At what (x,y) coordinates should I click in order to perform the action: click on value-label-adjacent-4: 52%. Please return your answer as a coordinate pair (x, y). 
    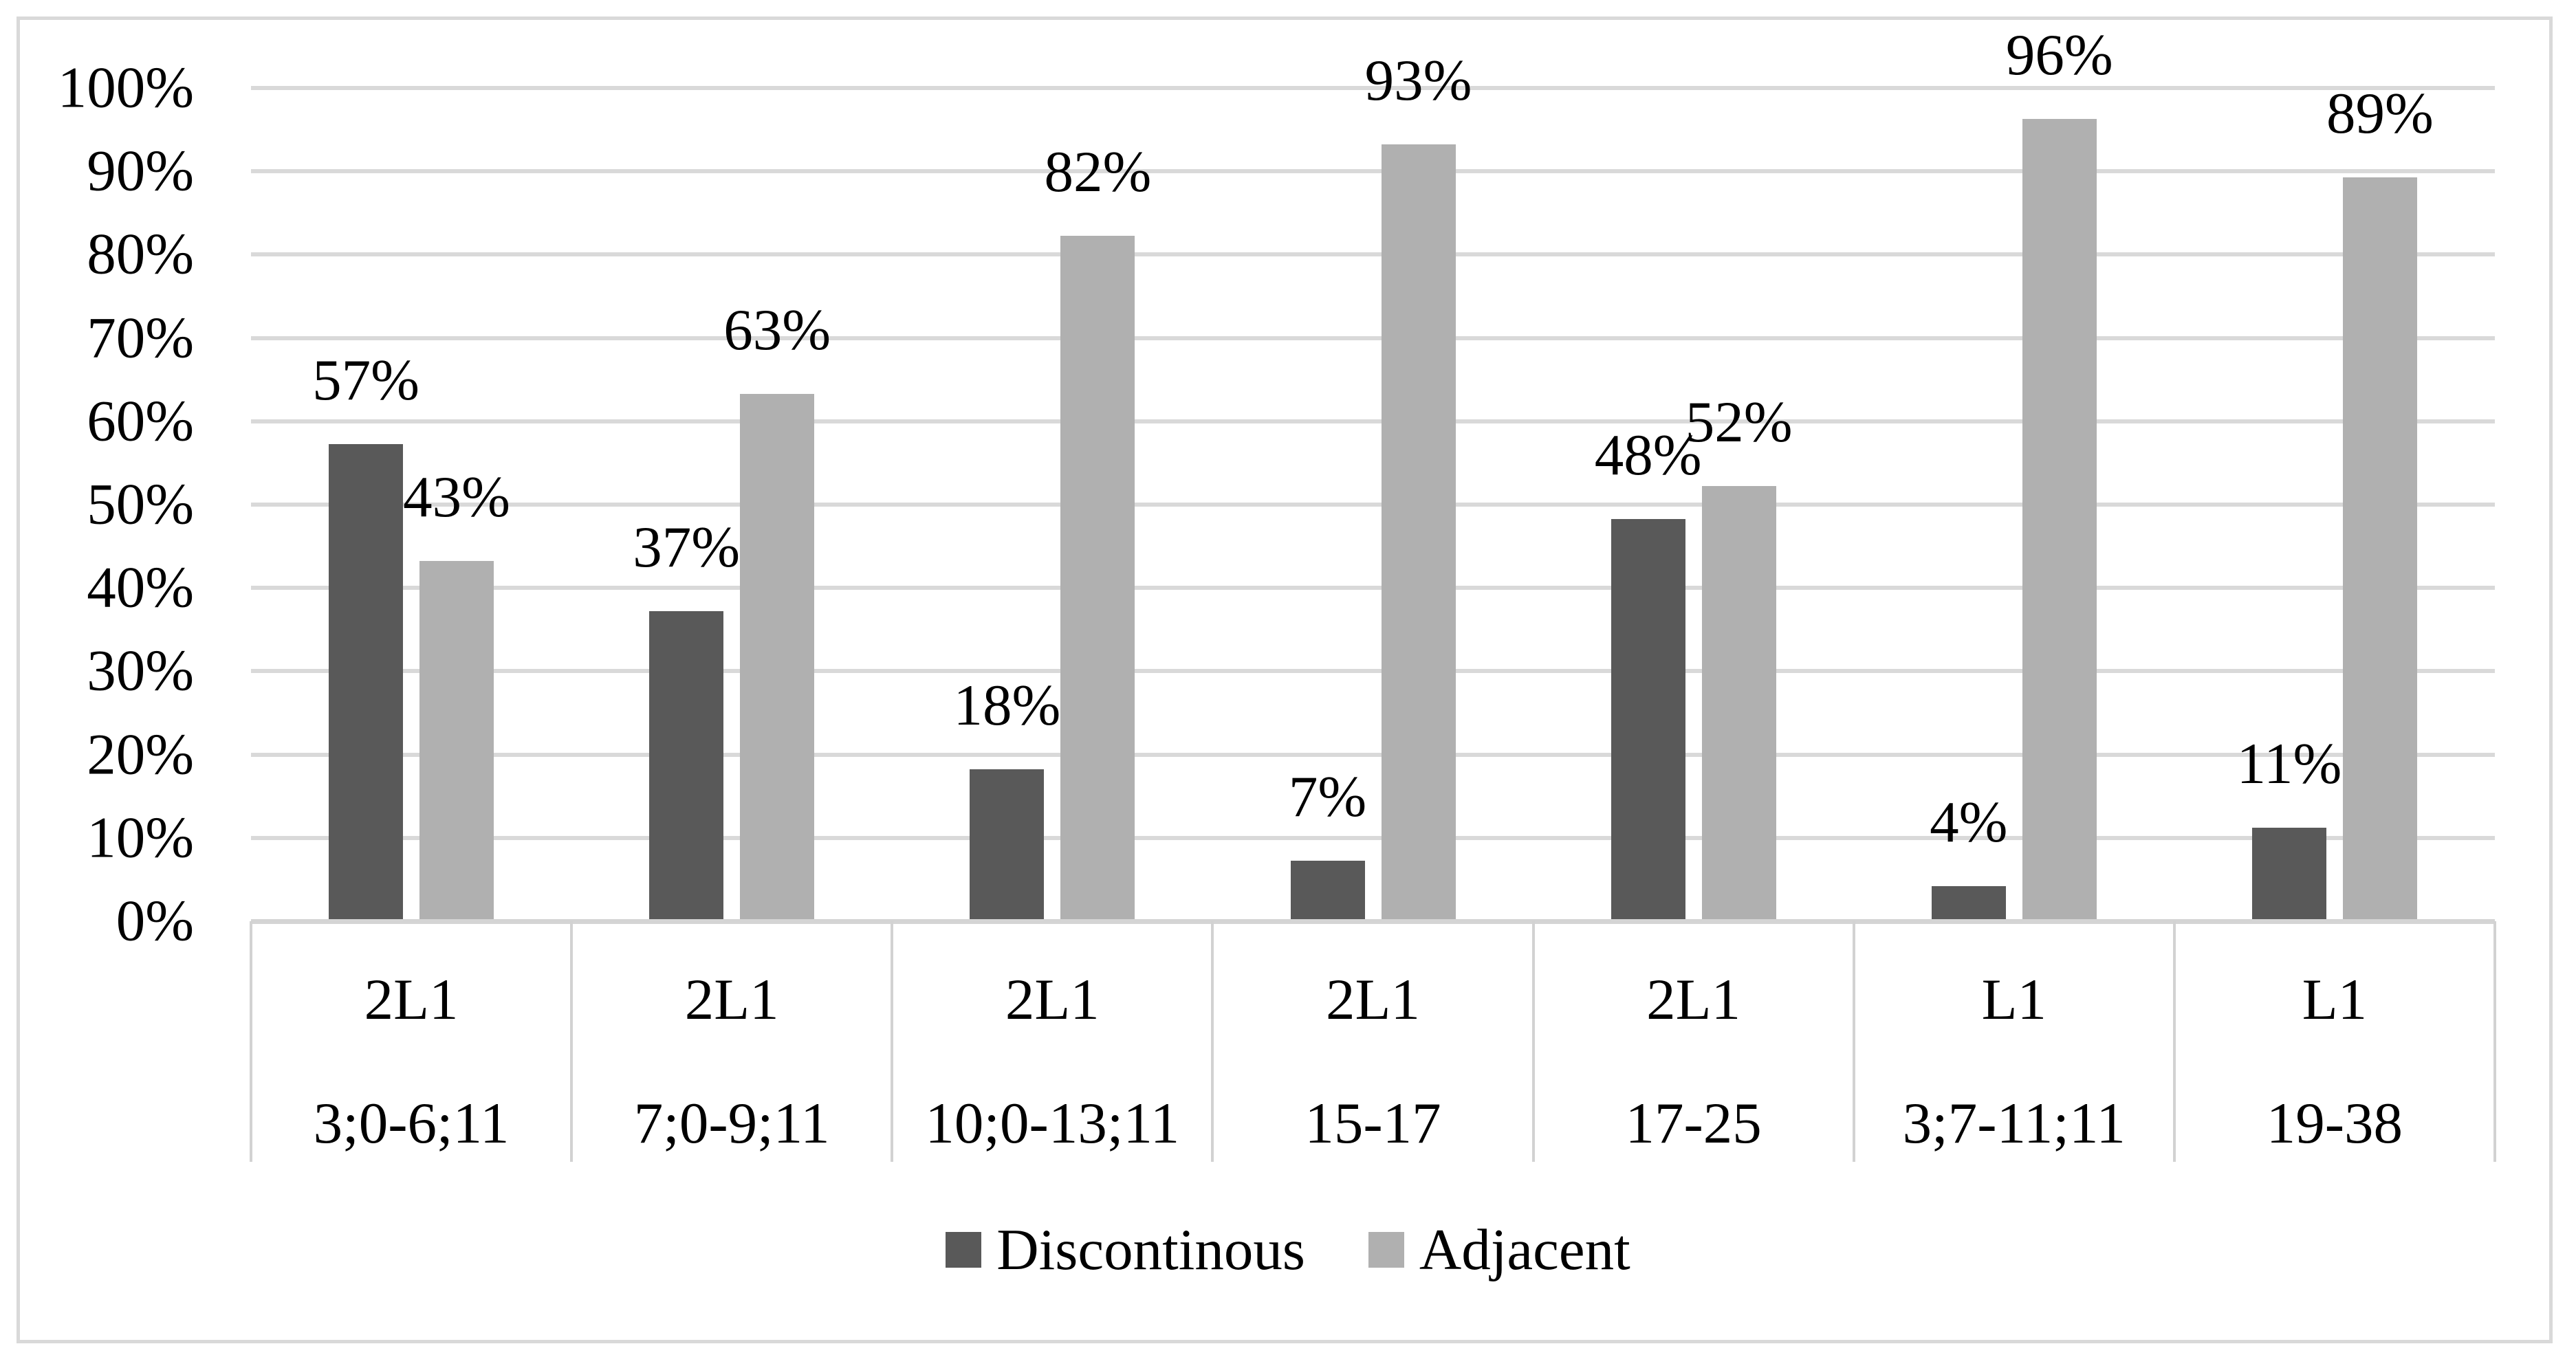
    Looking at the image, I should click on (1739, 421).